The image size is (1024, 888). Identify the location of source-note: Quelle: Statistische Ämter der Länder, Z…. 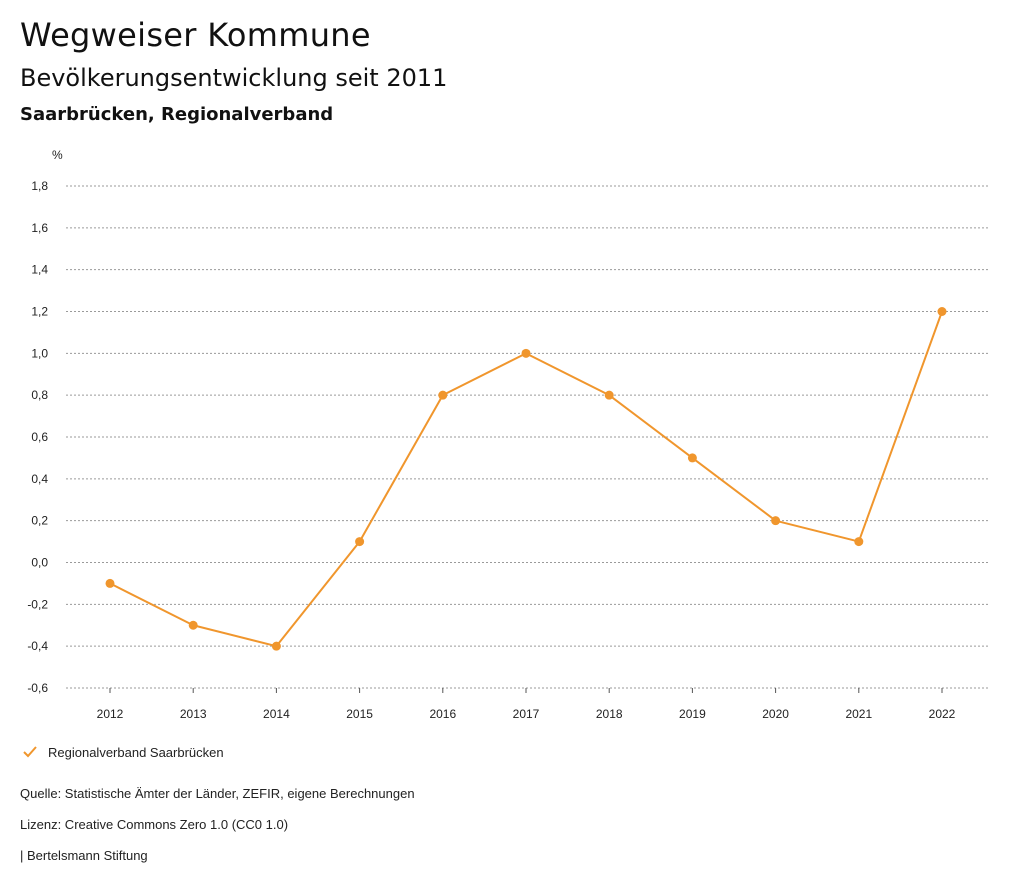
(217, 793).